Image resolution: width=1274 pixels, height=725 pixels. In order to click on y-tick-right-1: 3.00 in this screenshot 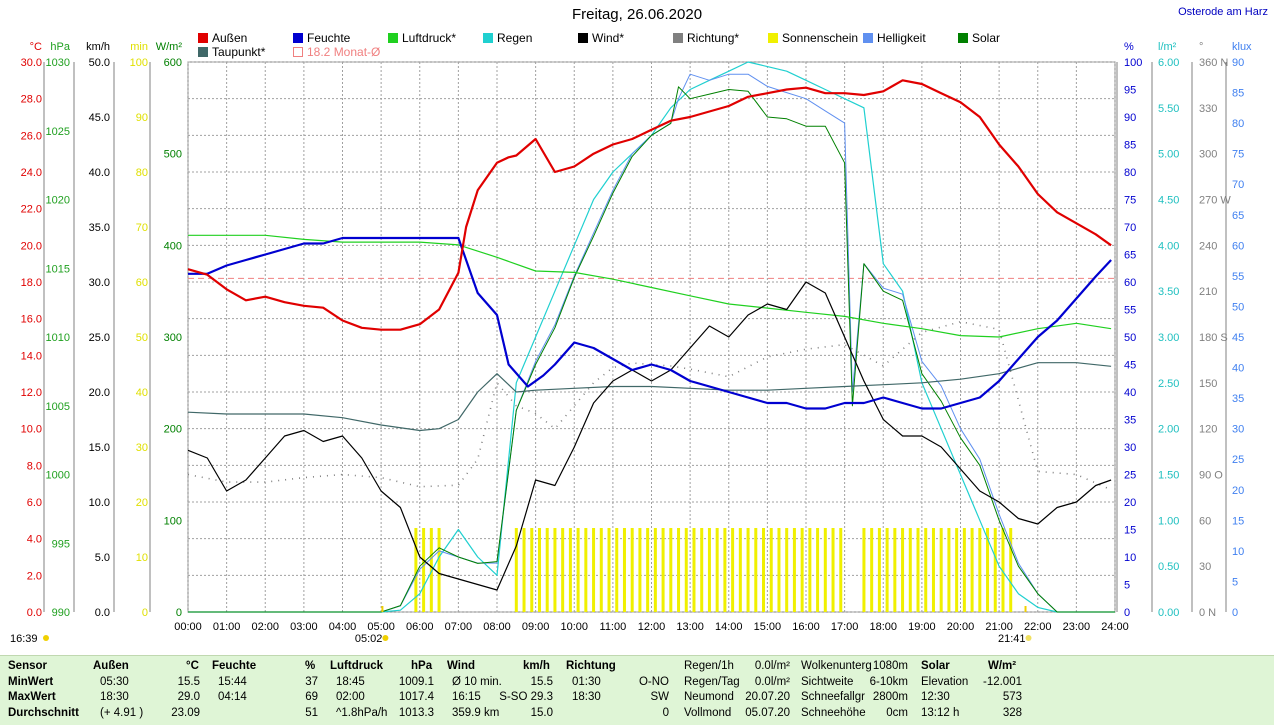, I will do `click(1168, 338)`.